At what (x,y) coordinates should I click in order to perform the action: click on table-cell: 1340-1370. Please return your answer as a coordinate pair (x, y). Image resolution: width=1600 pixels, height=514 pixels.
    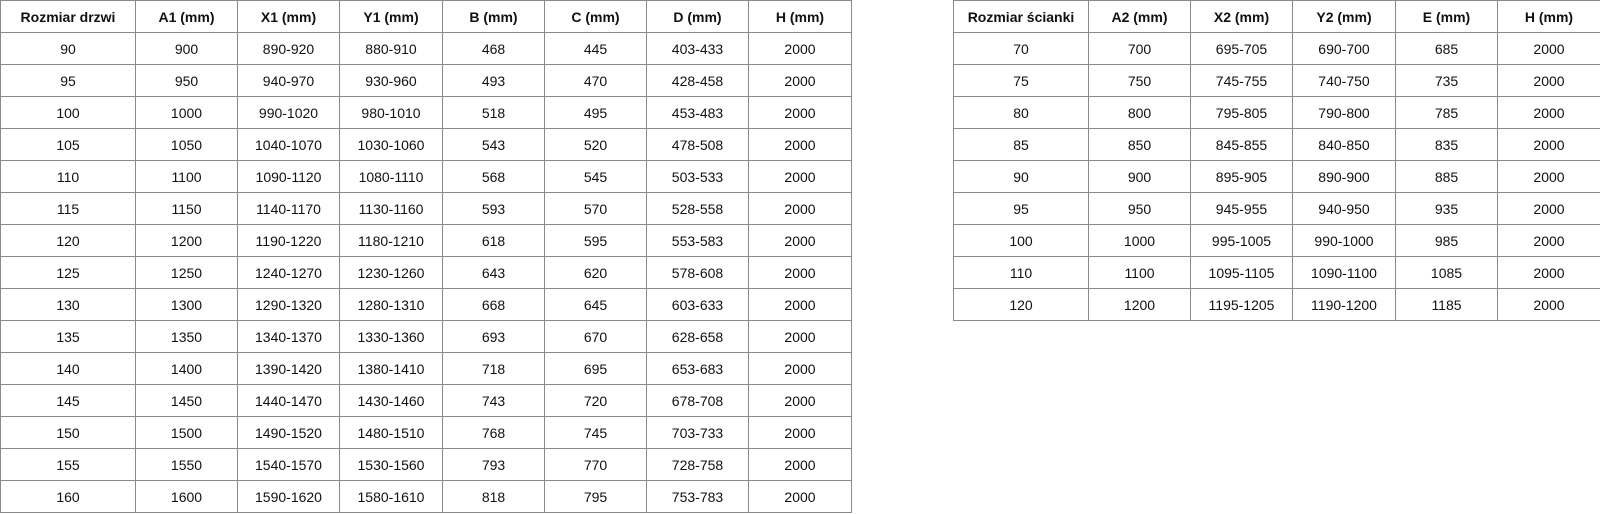
    Looking at the image, I should click on (288, 336).